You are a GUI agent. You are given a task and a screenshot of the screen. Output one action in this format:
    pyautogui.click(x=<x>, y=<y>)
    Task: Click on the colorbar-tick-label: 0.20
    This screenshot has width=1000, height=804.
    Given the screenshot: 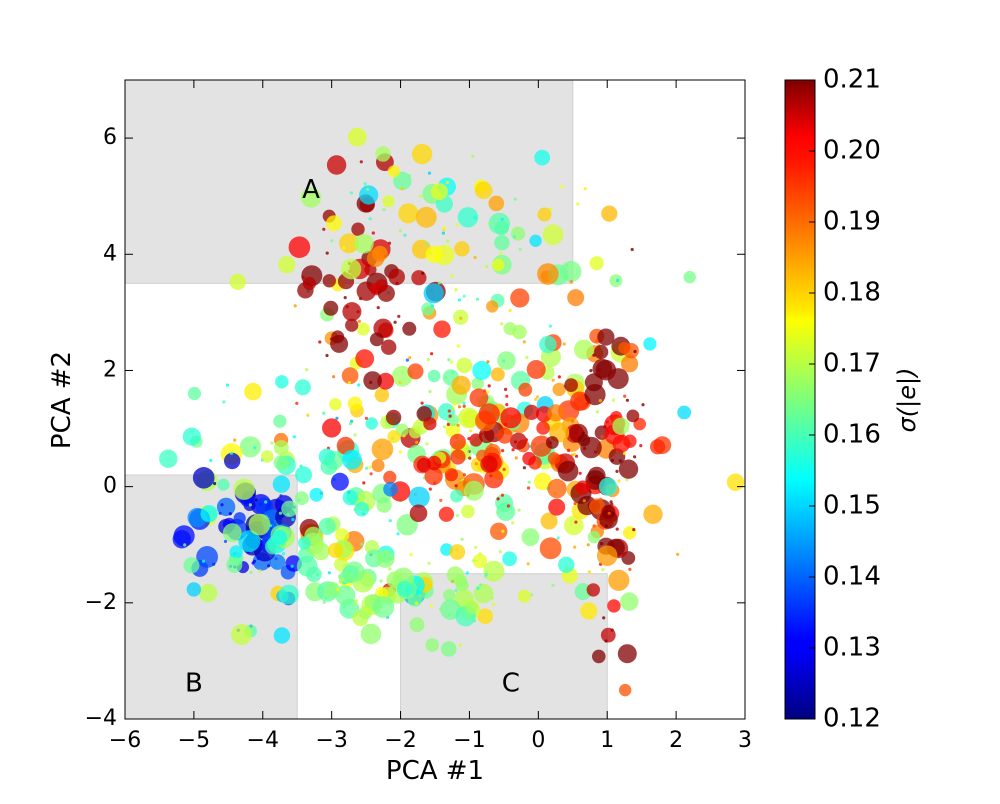 What is the action you would take?
    pyautogui.click(x=852, y=151)
    